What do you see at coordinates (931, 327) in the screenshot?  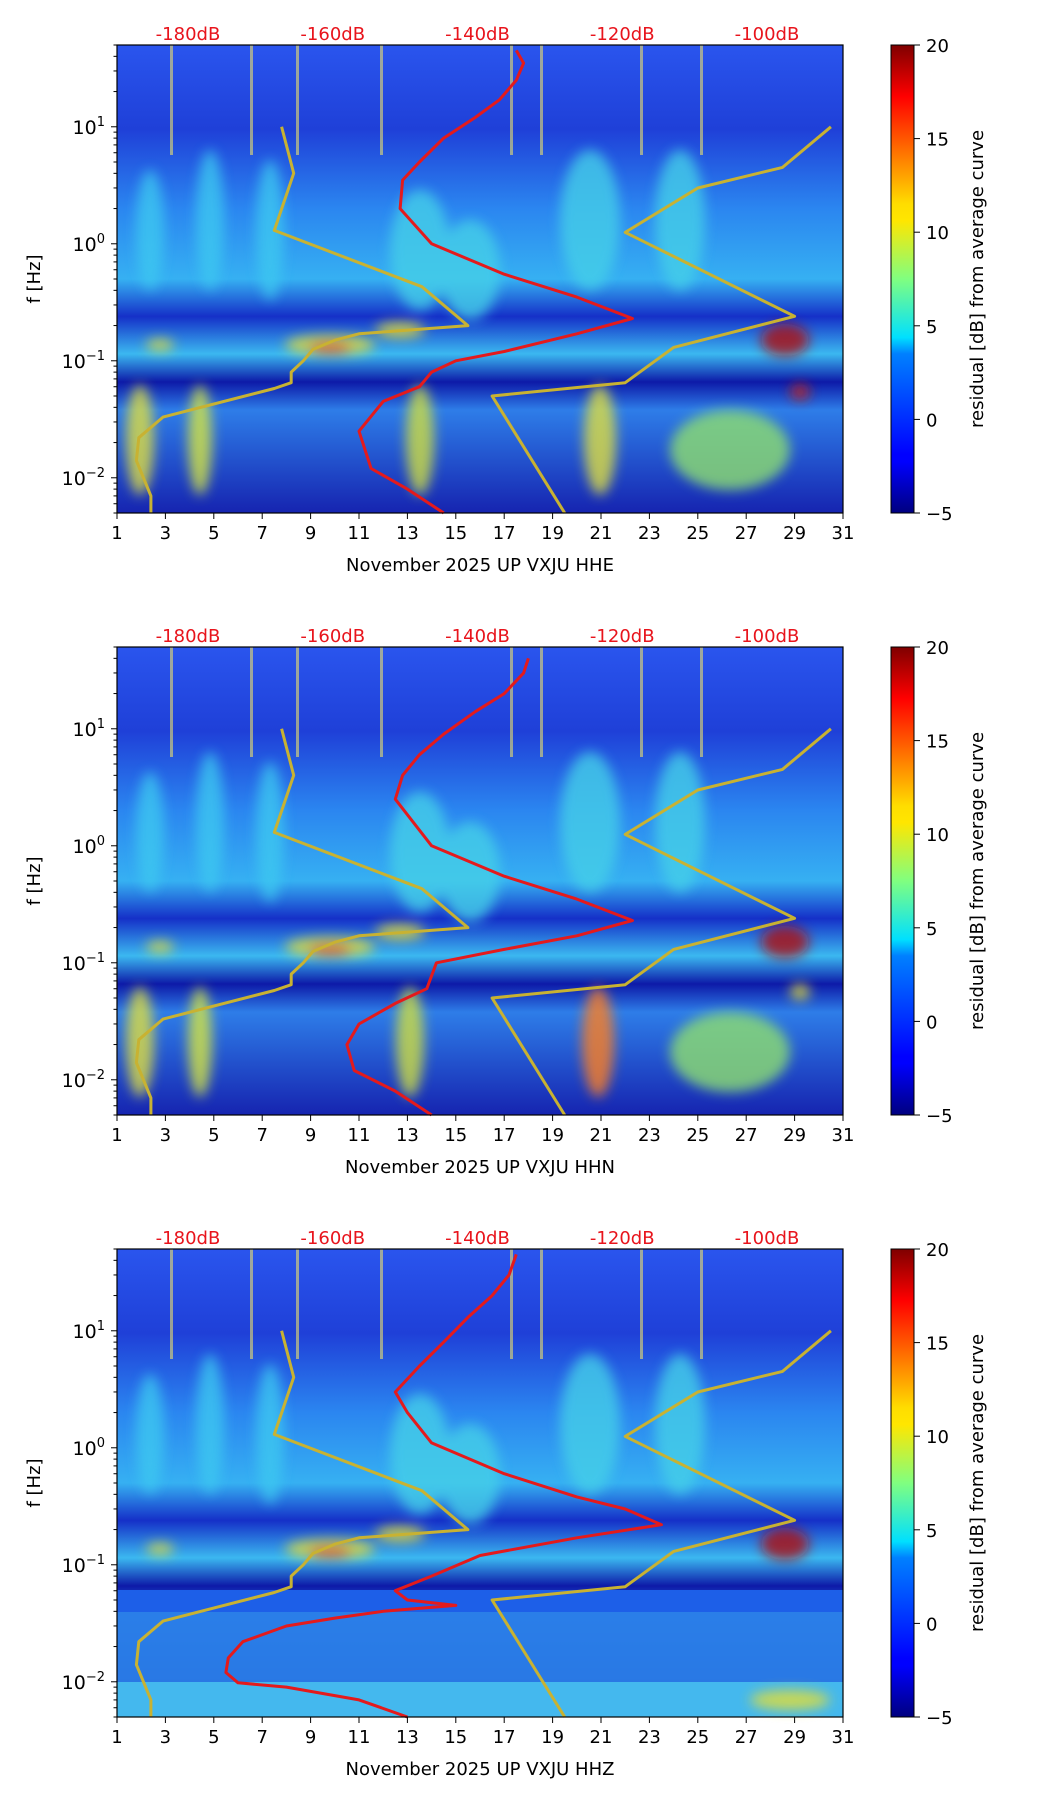 I see `colorbar-tick-label: 5` at bounding box center [931, 327].